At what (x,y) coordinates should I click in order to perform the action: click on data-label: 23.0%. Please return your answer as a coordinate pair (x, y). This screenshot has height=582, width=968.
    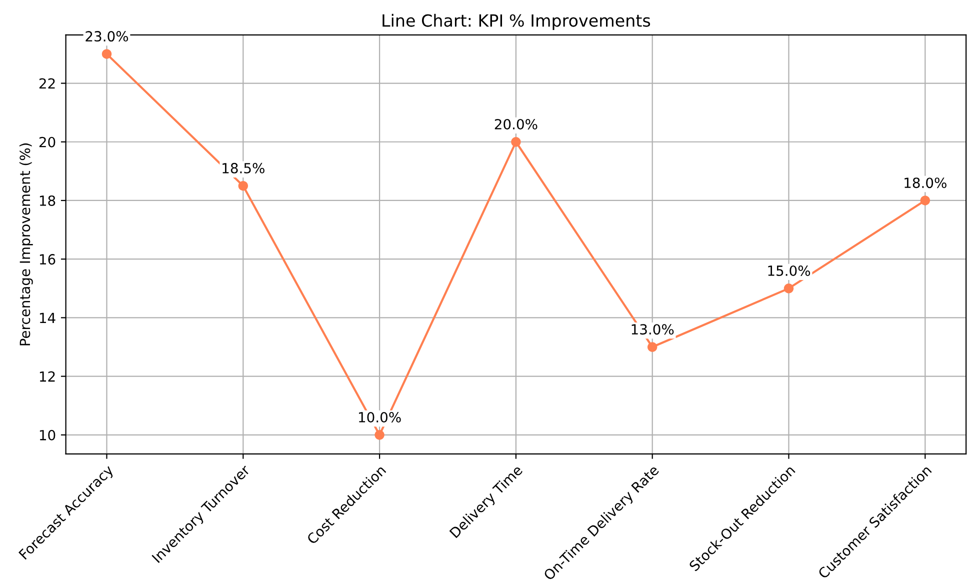
    Looking at the image, I should click on (107, 36).